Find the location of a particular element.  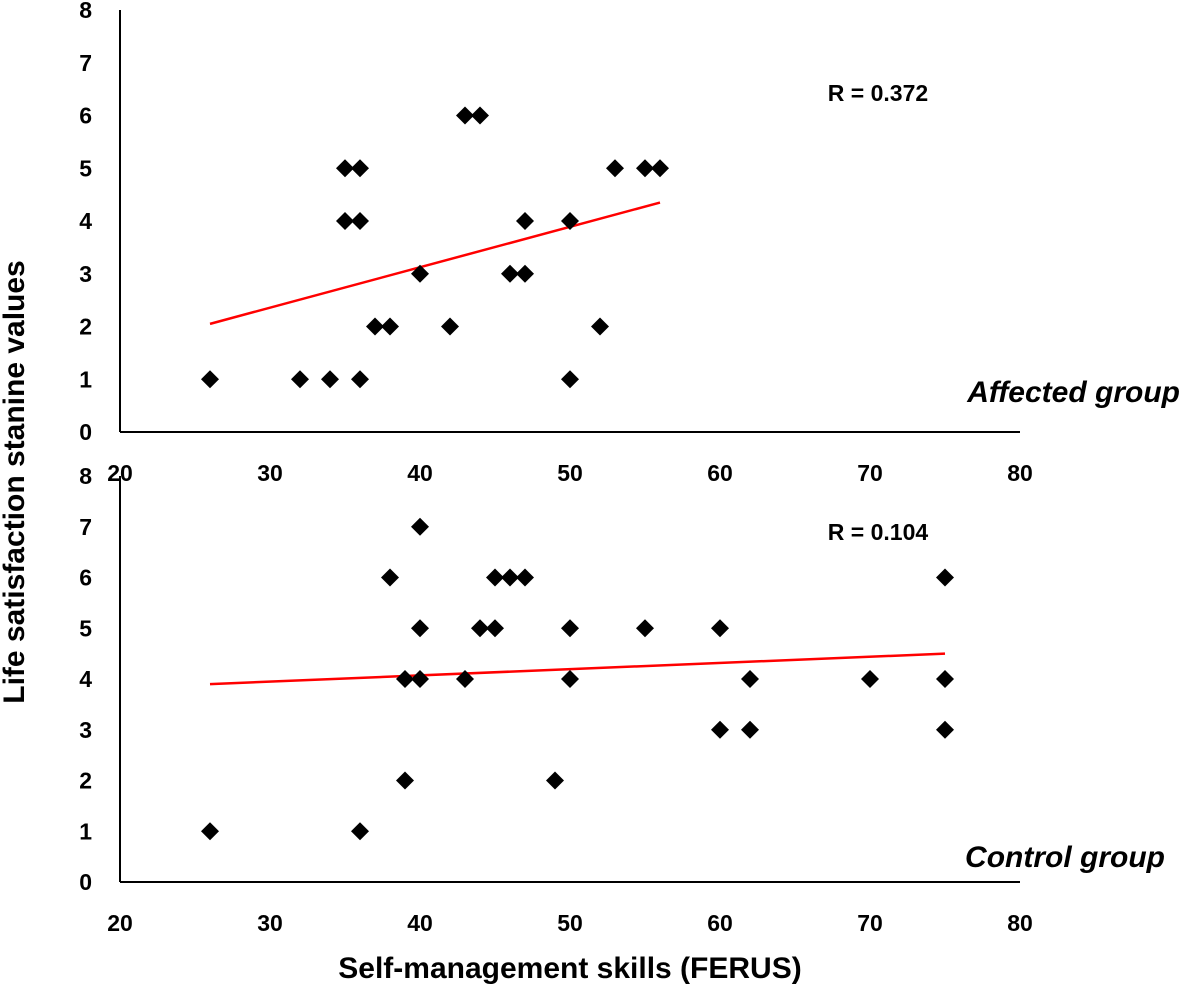

x-axis-title: Self-management skills (FERUS) is located at coordinates (569, 968).